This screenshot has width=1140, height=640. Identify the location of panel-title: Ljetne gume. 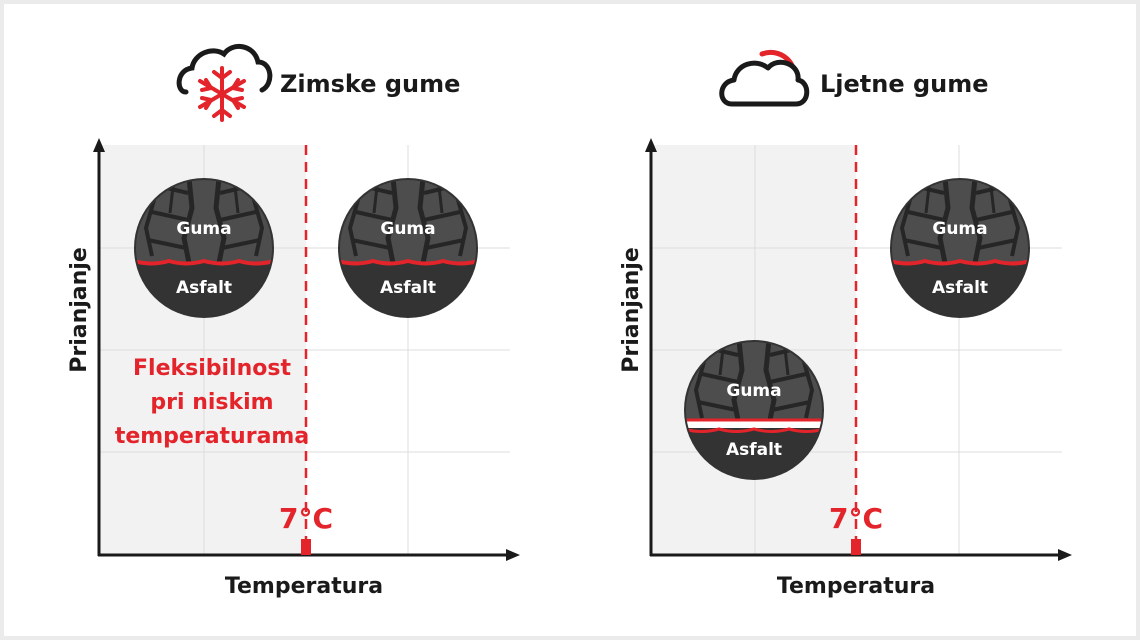
(904, 84).